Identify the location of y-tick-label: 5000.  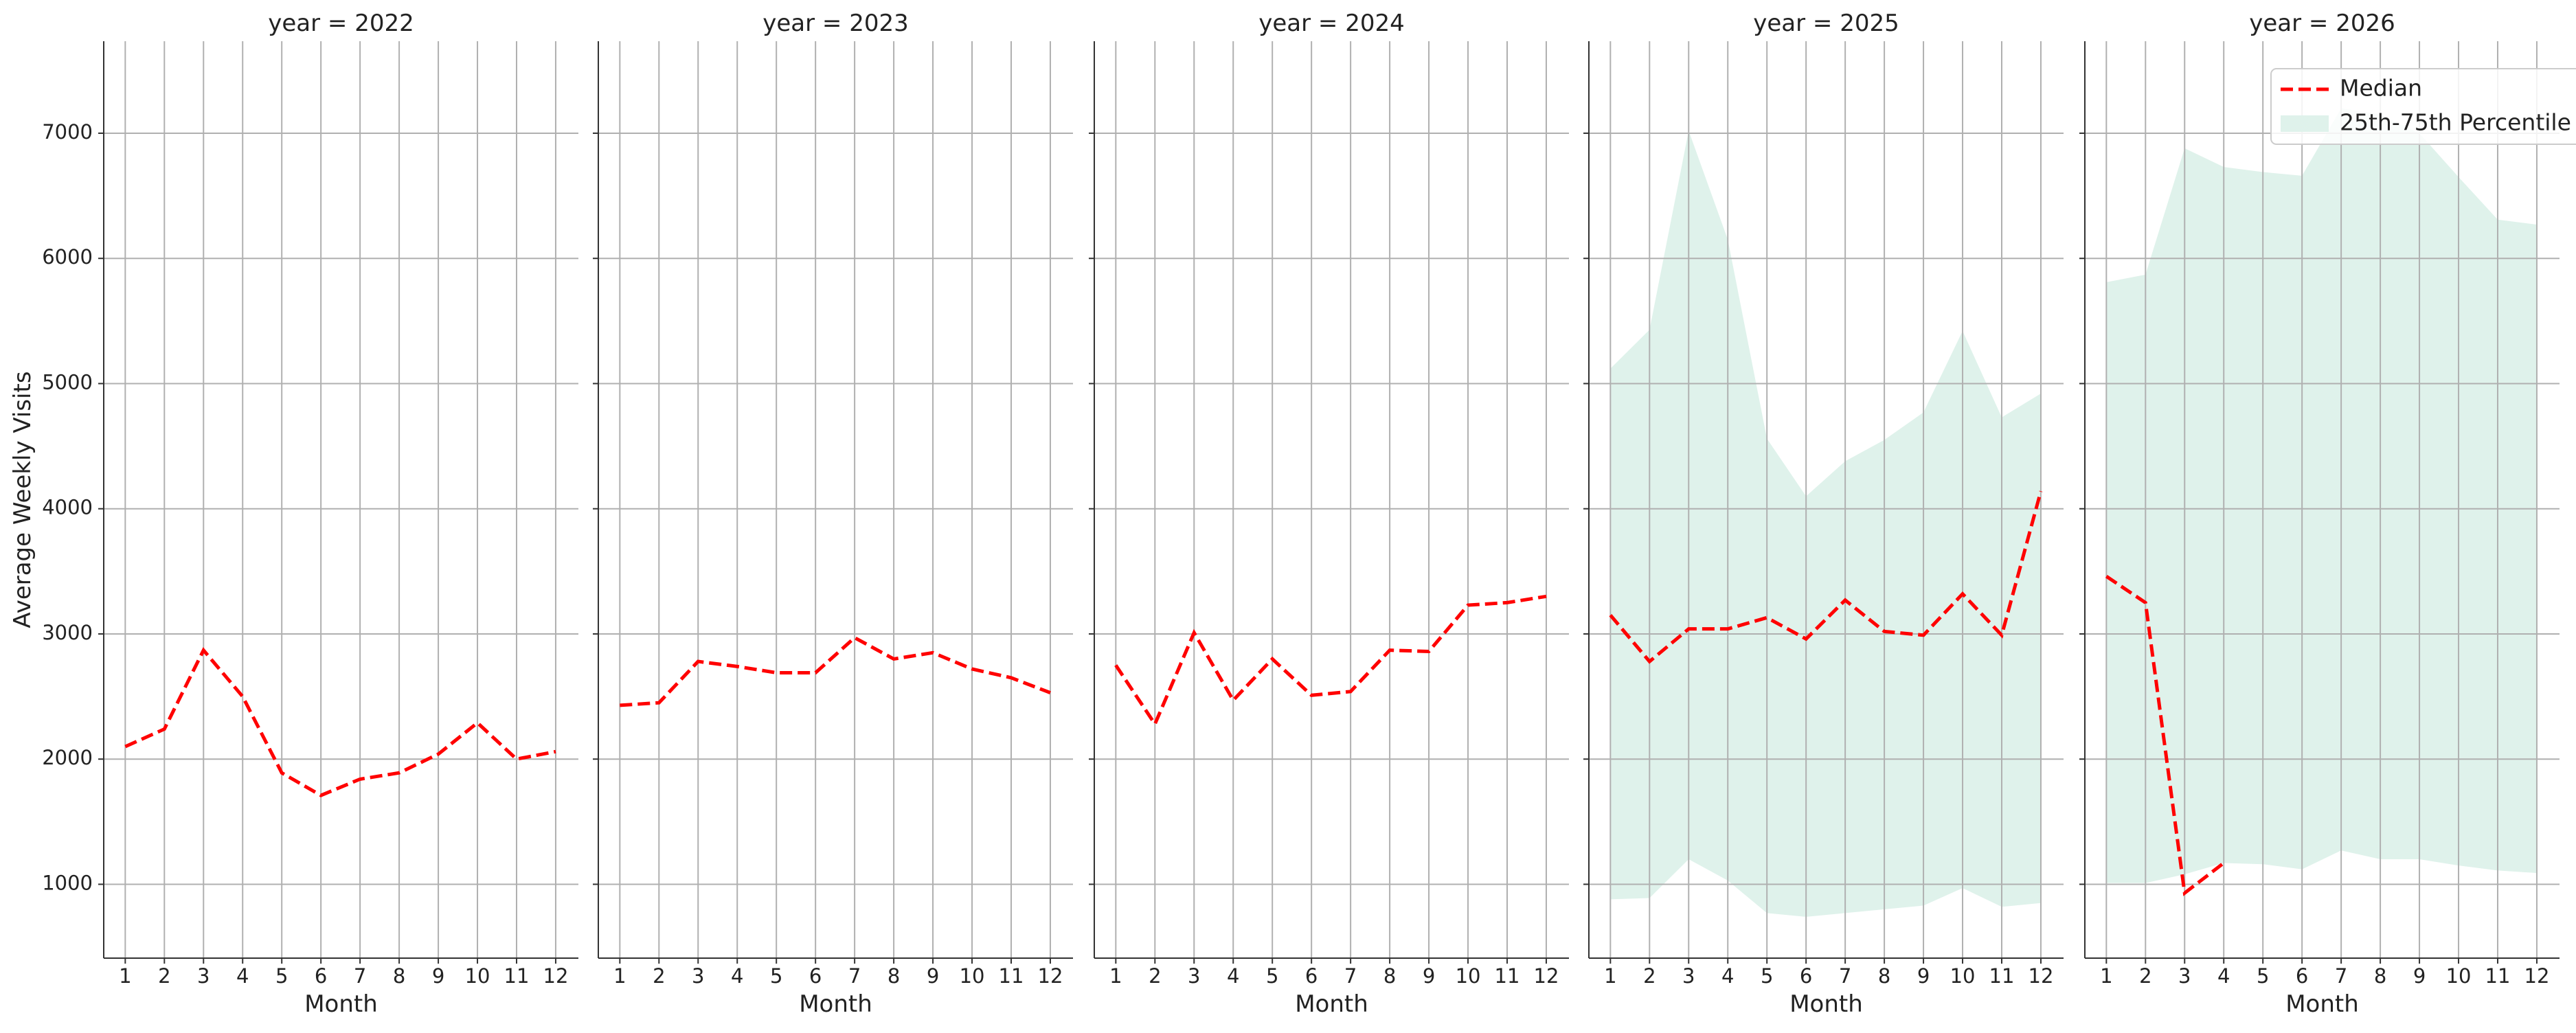
(67, 382).